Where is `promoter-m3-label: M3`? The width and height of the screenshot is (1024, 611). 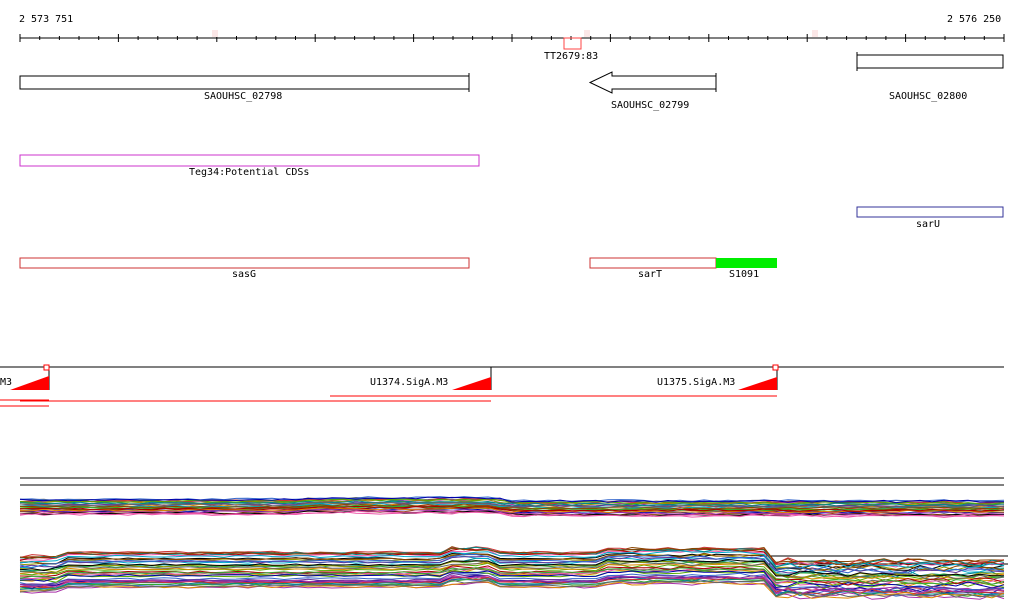 promoter-m3-label: M3 is located at coordinates (6, 382).